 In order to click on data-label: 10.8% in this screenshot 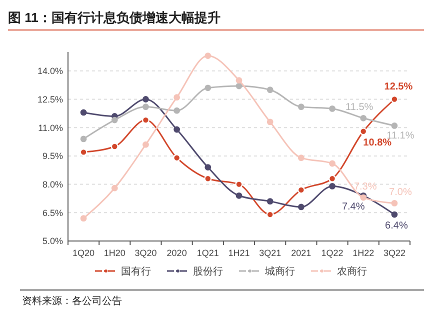, I will do `click(377, 142)`.